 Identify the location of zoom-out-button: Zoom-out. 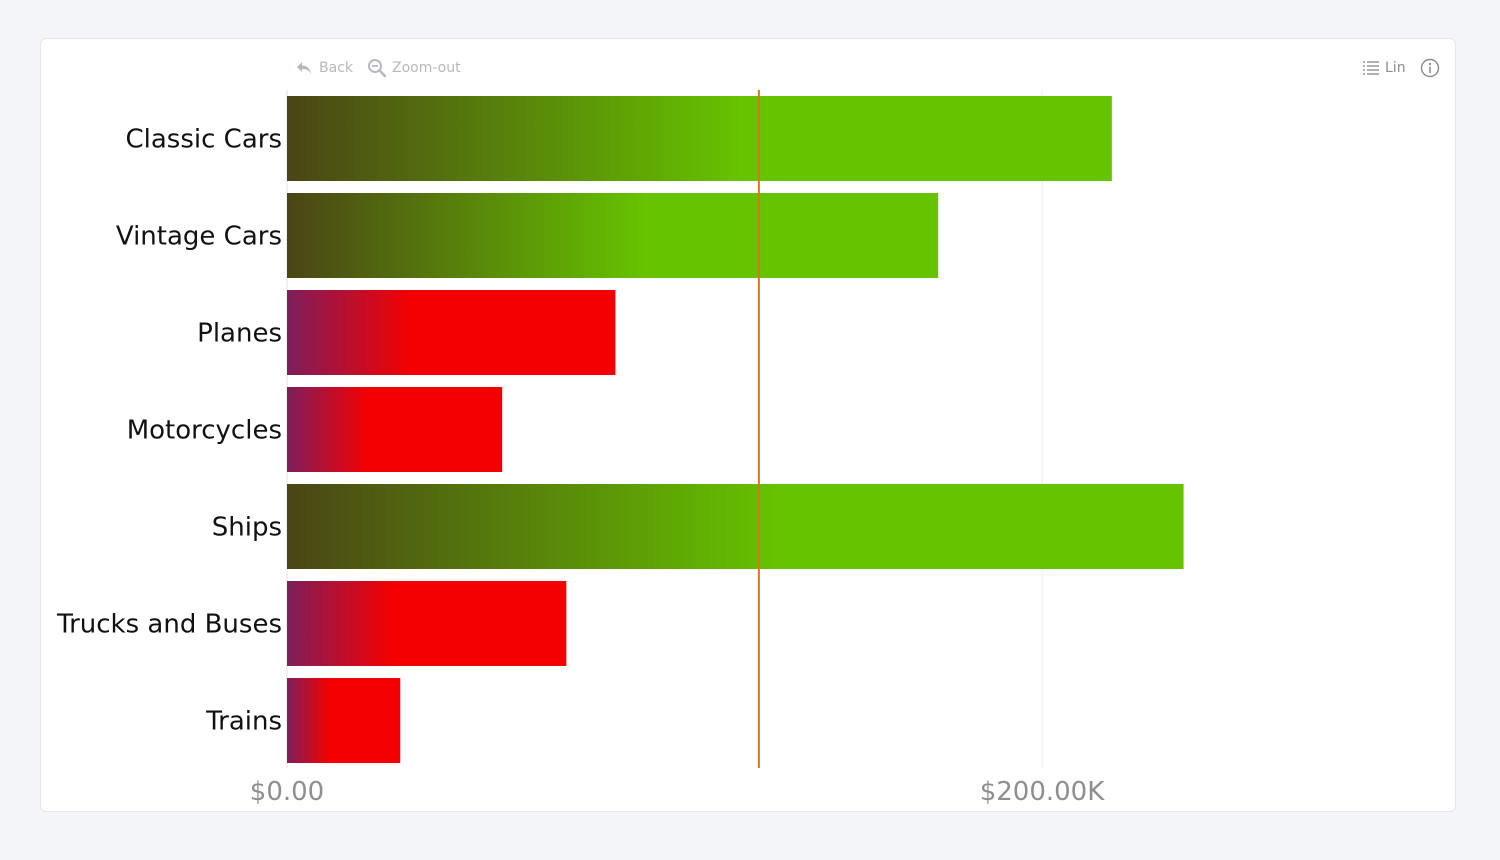
(414, 68).